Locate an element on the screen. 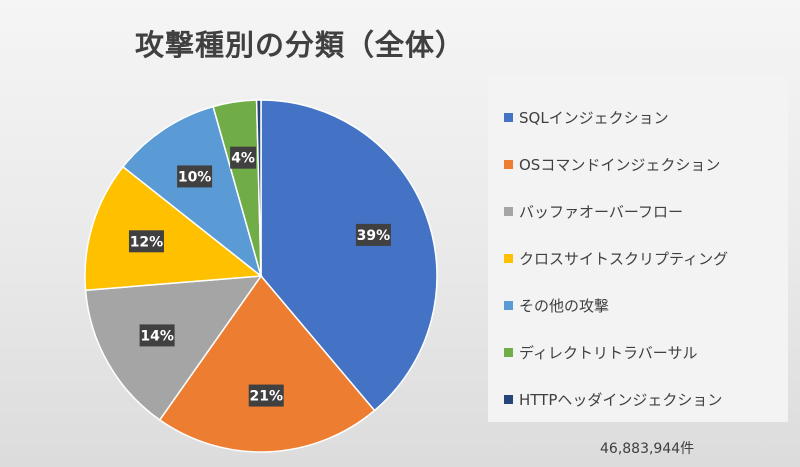 This screenshot has height=467, width=800. legend-label-5: その他の攻撃 is located at coordinates (564, 306).